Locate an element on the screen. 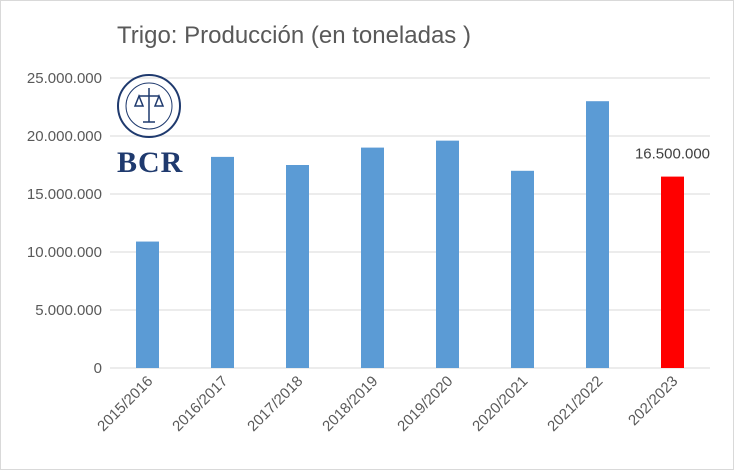  x-tick-label: 2018/2019 is located at coordinates (350, 404).